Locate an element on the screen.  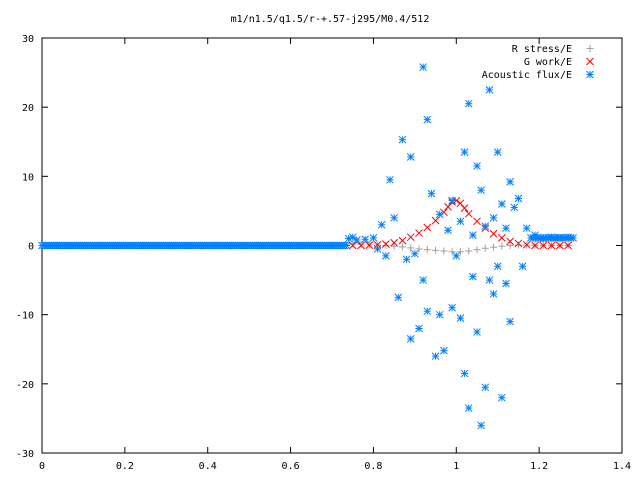
y-tick-label: 20 is located at coordinates (28, 108).